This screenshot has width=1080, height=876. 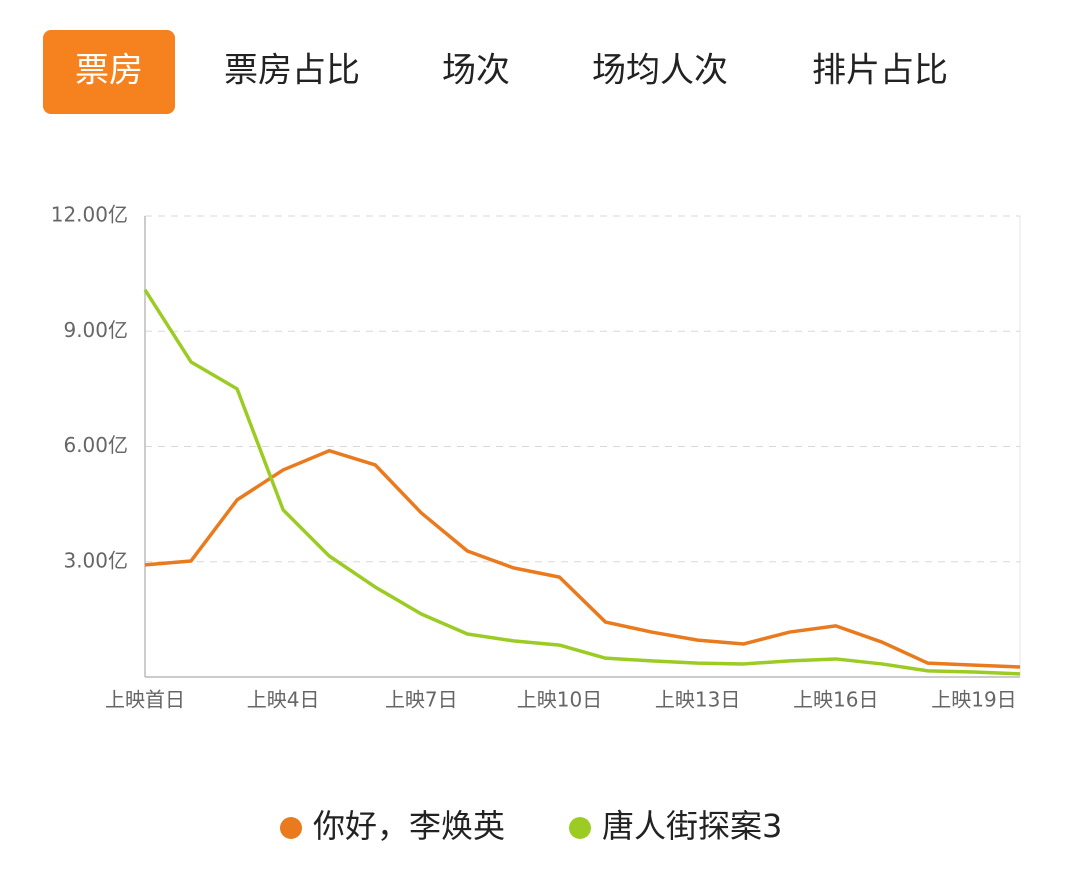 I want to click on active-tab-bg, so click(x=109, y=72).